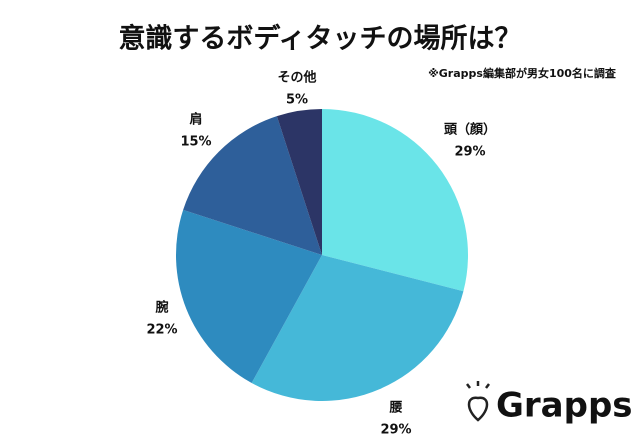  What do you see at coordinates (161, 308) in the screenshot?
I see `slice-label: 腕` at bounding box center [161, 308].